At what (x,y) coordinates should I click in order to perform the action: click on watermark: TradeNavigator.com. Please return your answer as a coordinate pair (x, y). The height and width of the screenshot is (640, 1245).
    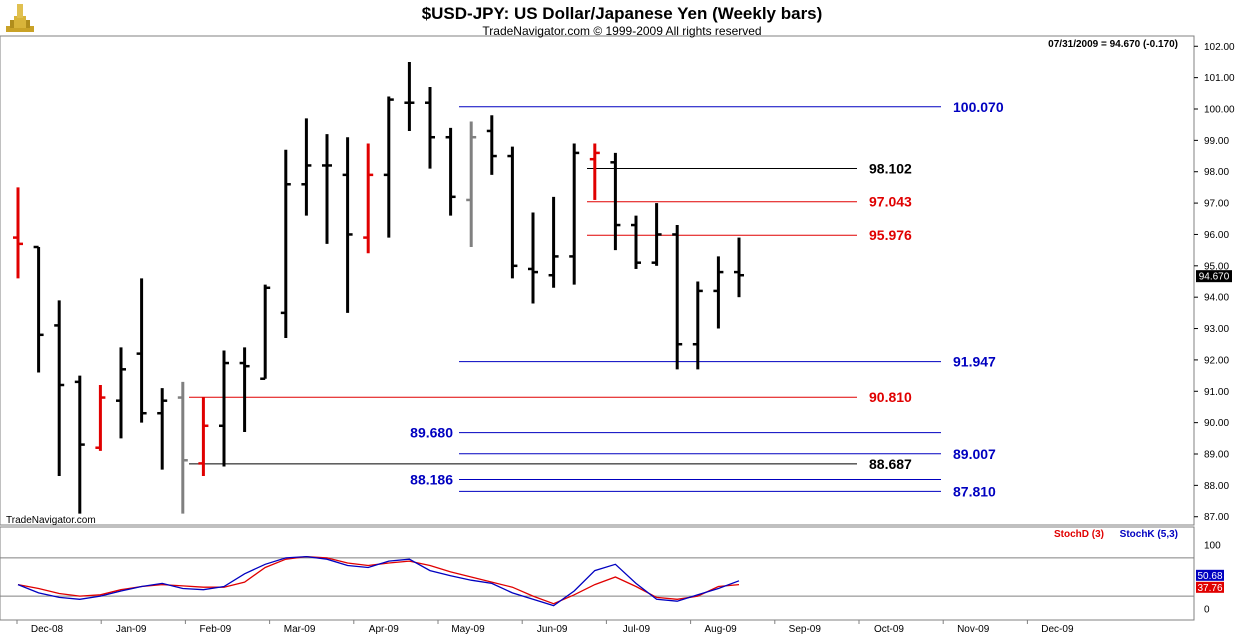
    Looking at the image, I should click on (51, 520).